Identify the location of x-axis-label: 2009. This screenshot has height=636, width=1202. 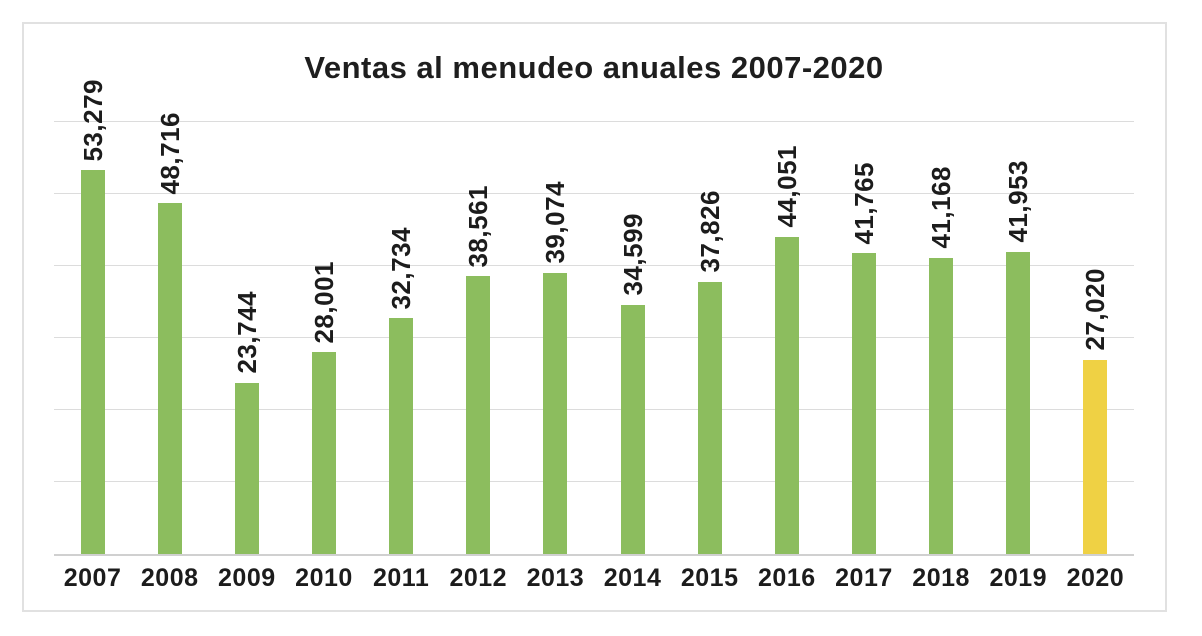
(247, 578).